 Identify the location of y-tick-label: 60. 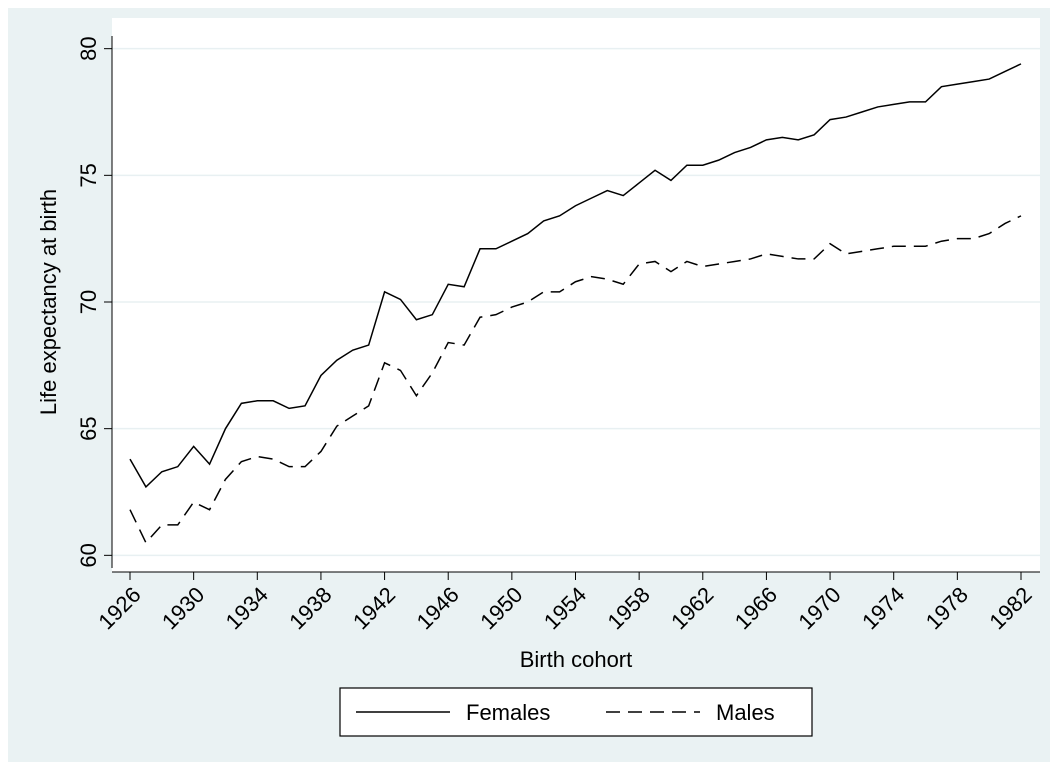
(88, 555).